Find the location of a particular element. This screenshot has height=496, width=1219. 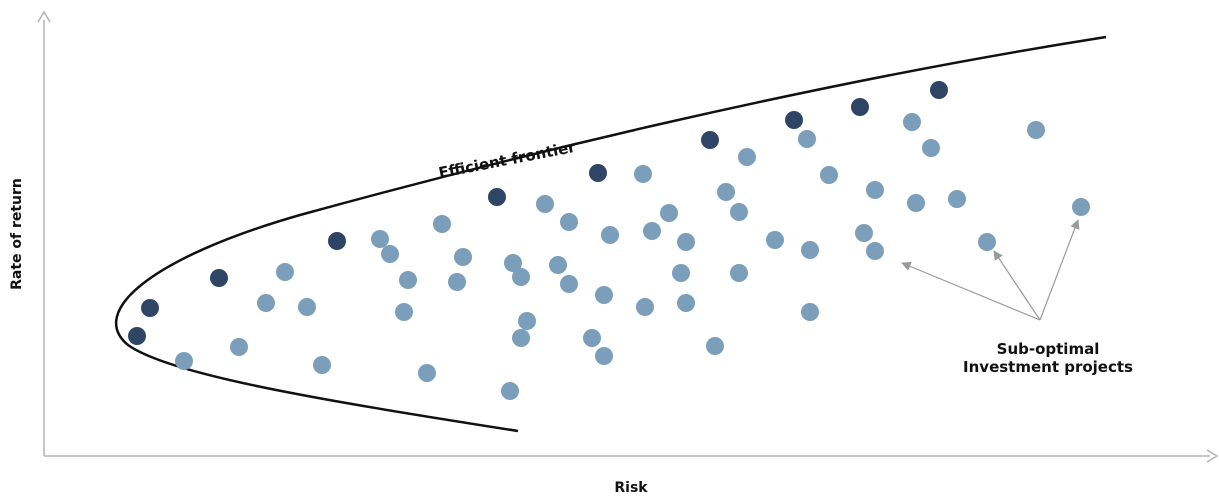

annotation-line-1: Sub-optimal is located at coordinates (1048, 349).